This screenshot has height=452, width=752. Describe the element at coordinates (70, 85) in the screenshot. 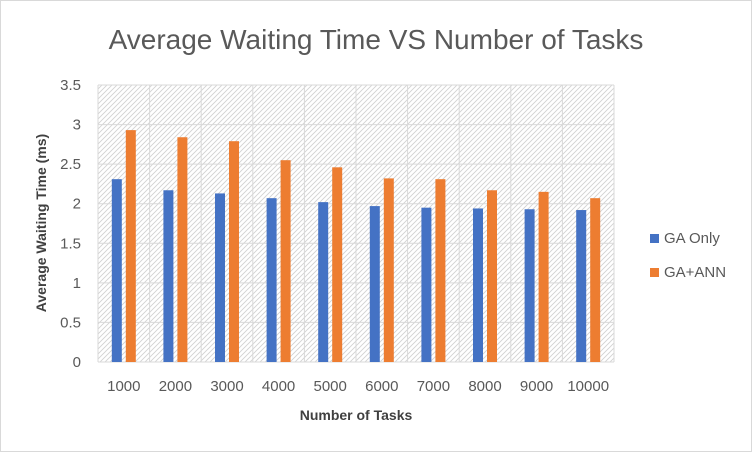

I see `y-tick-label: 3.5` at that location.